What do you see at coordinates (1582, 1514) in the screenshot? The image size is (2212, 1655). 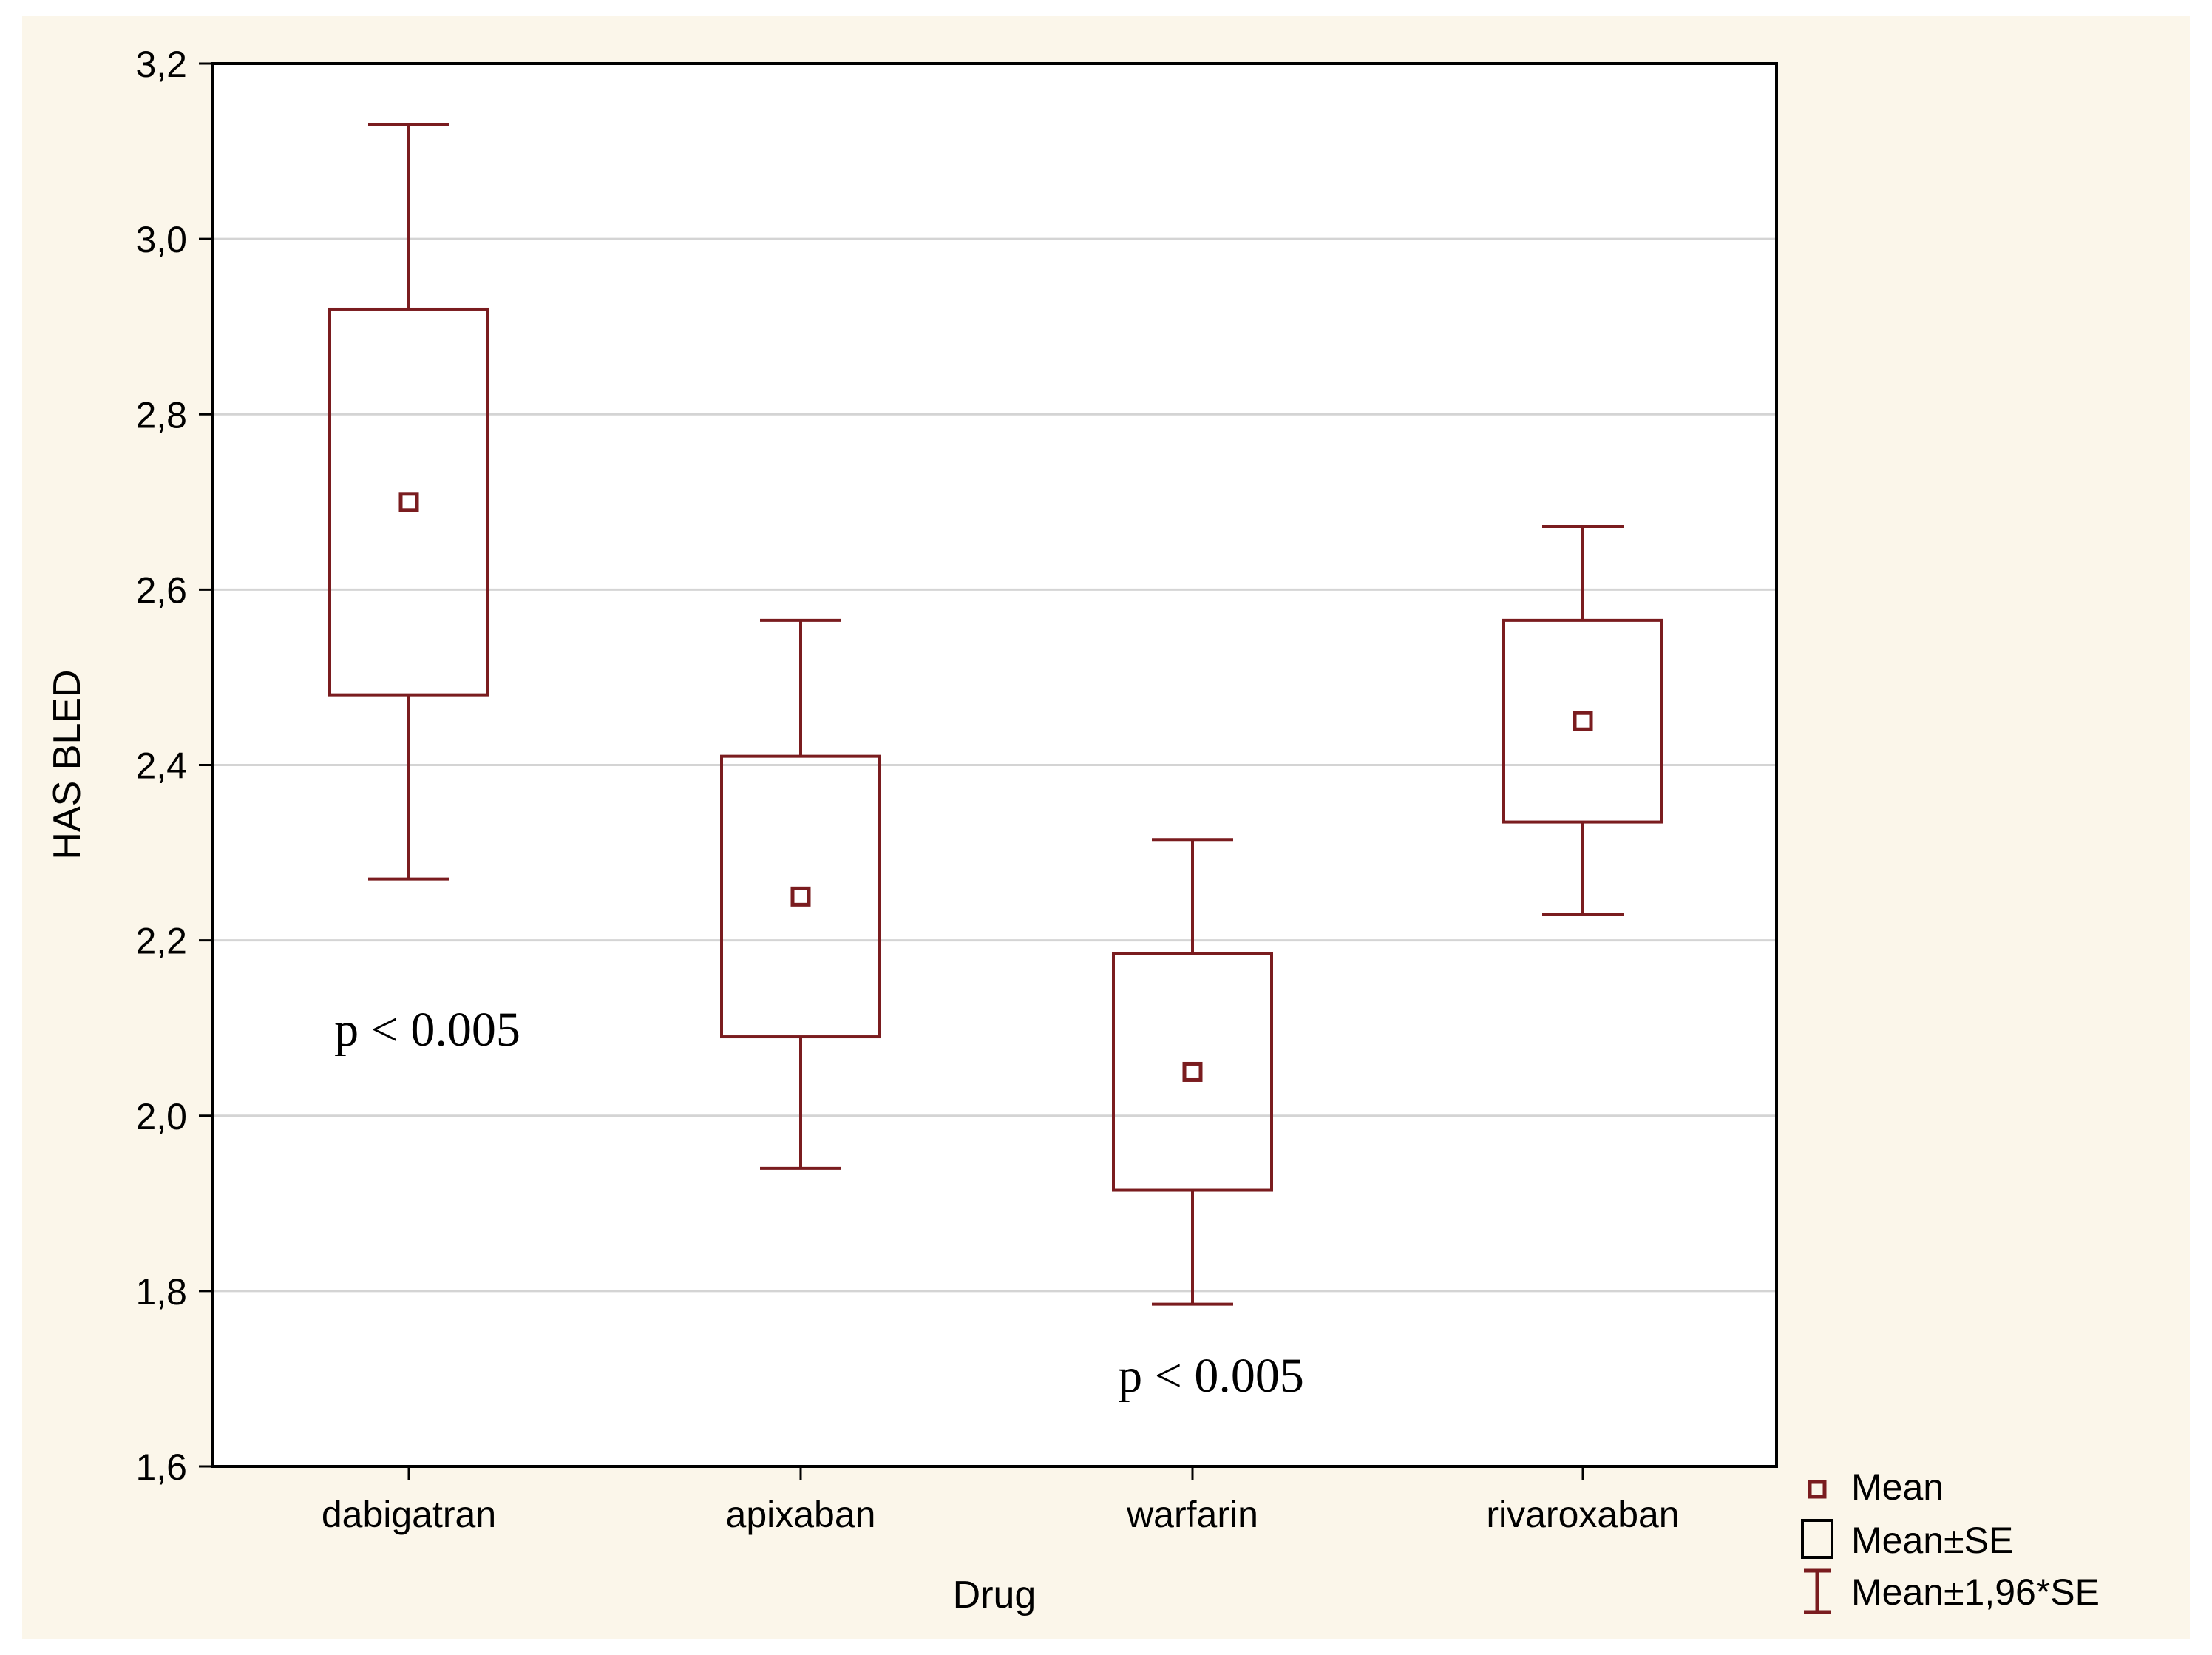 I see `x-tick-label: rivaroxaban` at bounding box center [1582, 1514].